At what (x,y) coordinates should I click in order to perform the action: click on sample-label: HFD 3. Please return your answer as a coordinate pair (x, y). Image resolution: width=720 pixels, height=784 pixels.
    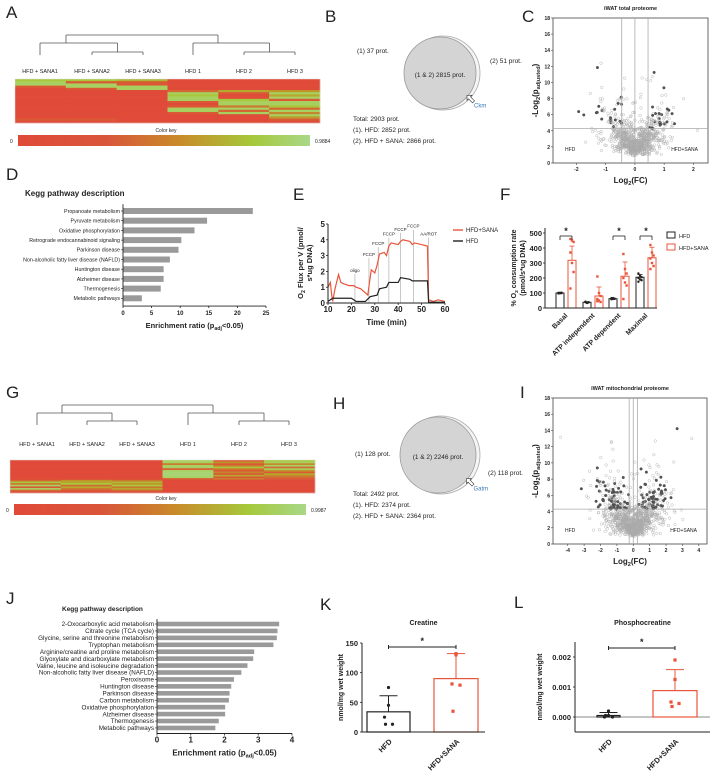
    Looking at the image, I should click on (289, 445).